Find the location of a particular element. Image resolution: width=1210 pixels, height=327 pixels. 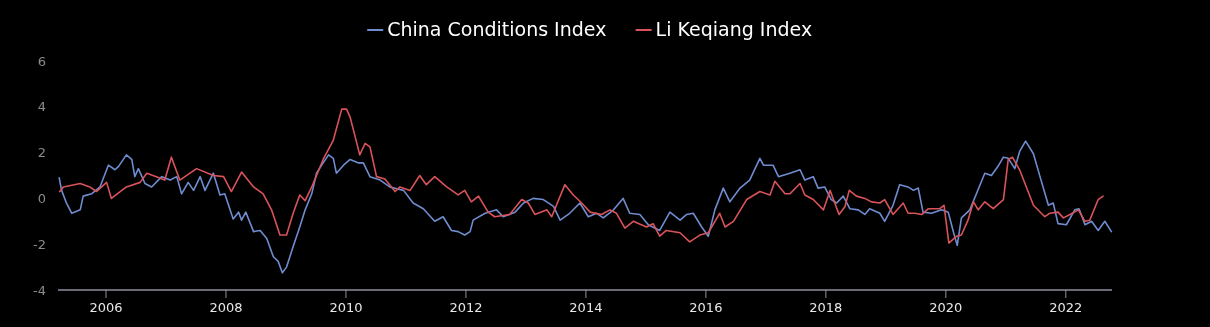

y-tick-label: -4 is located at coordinates (39, 290).